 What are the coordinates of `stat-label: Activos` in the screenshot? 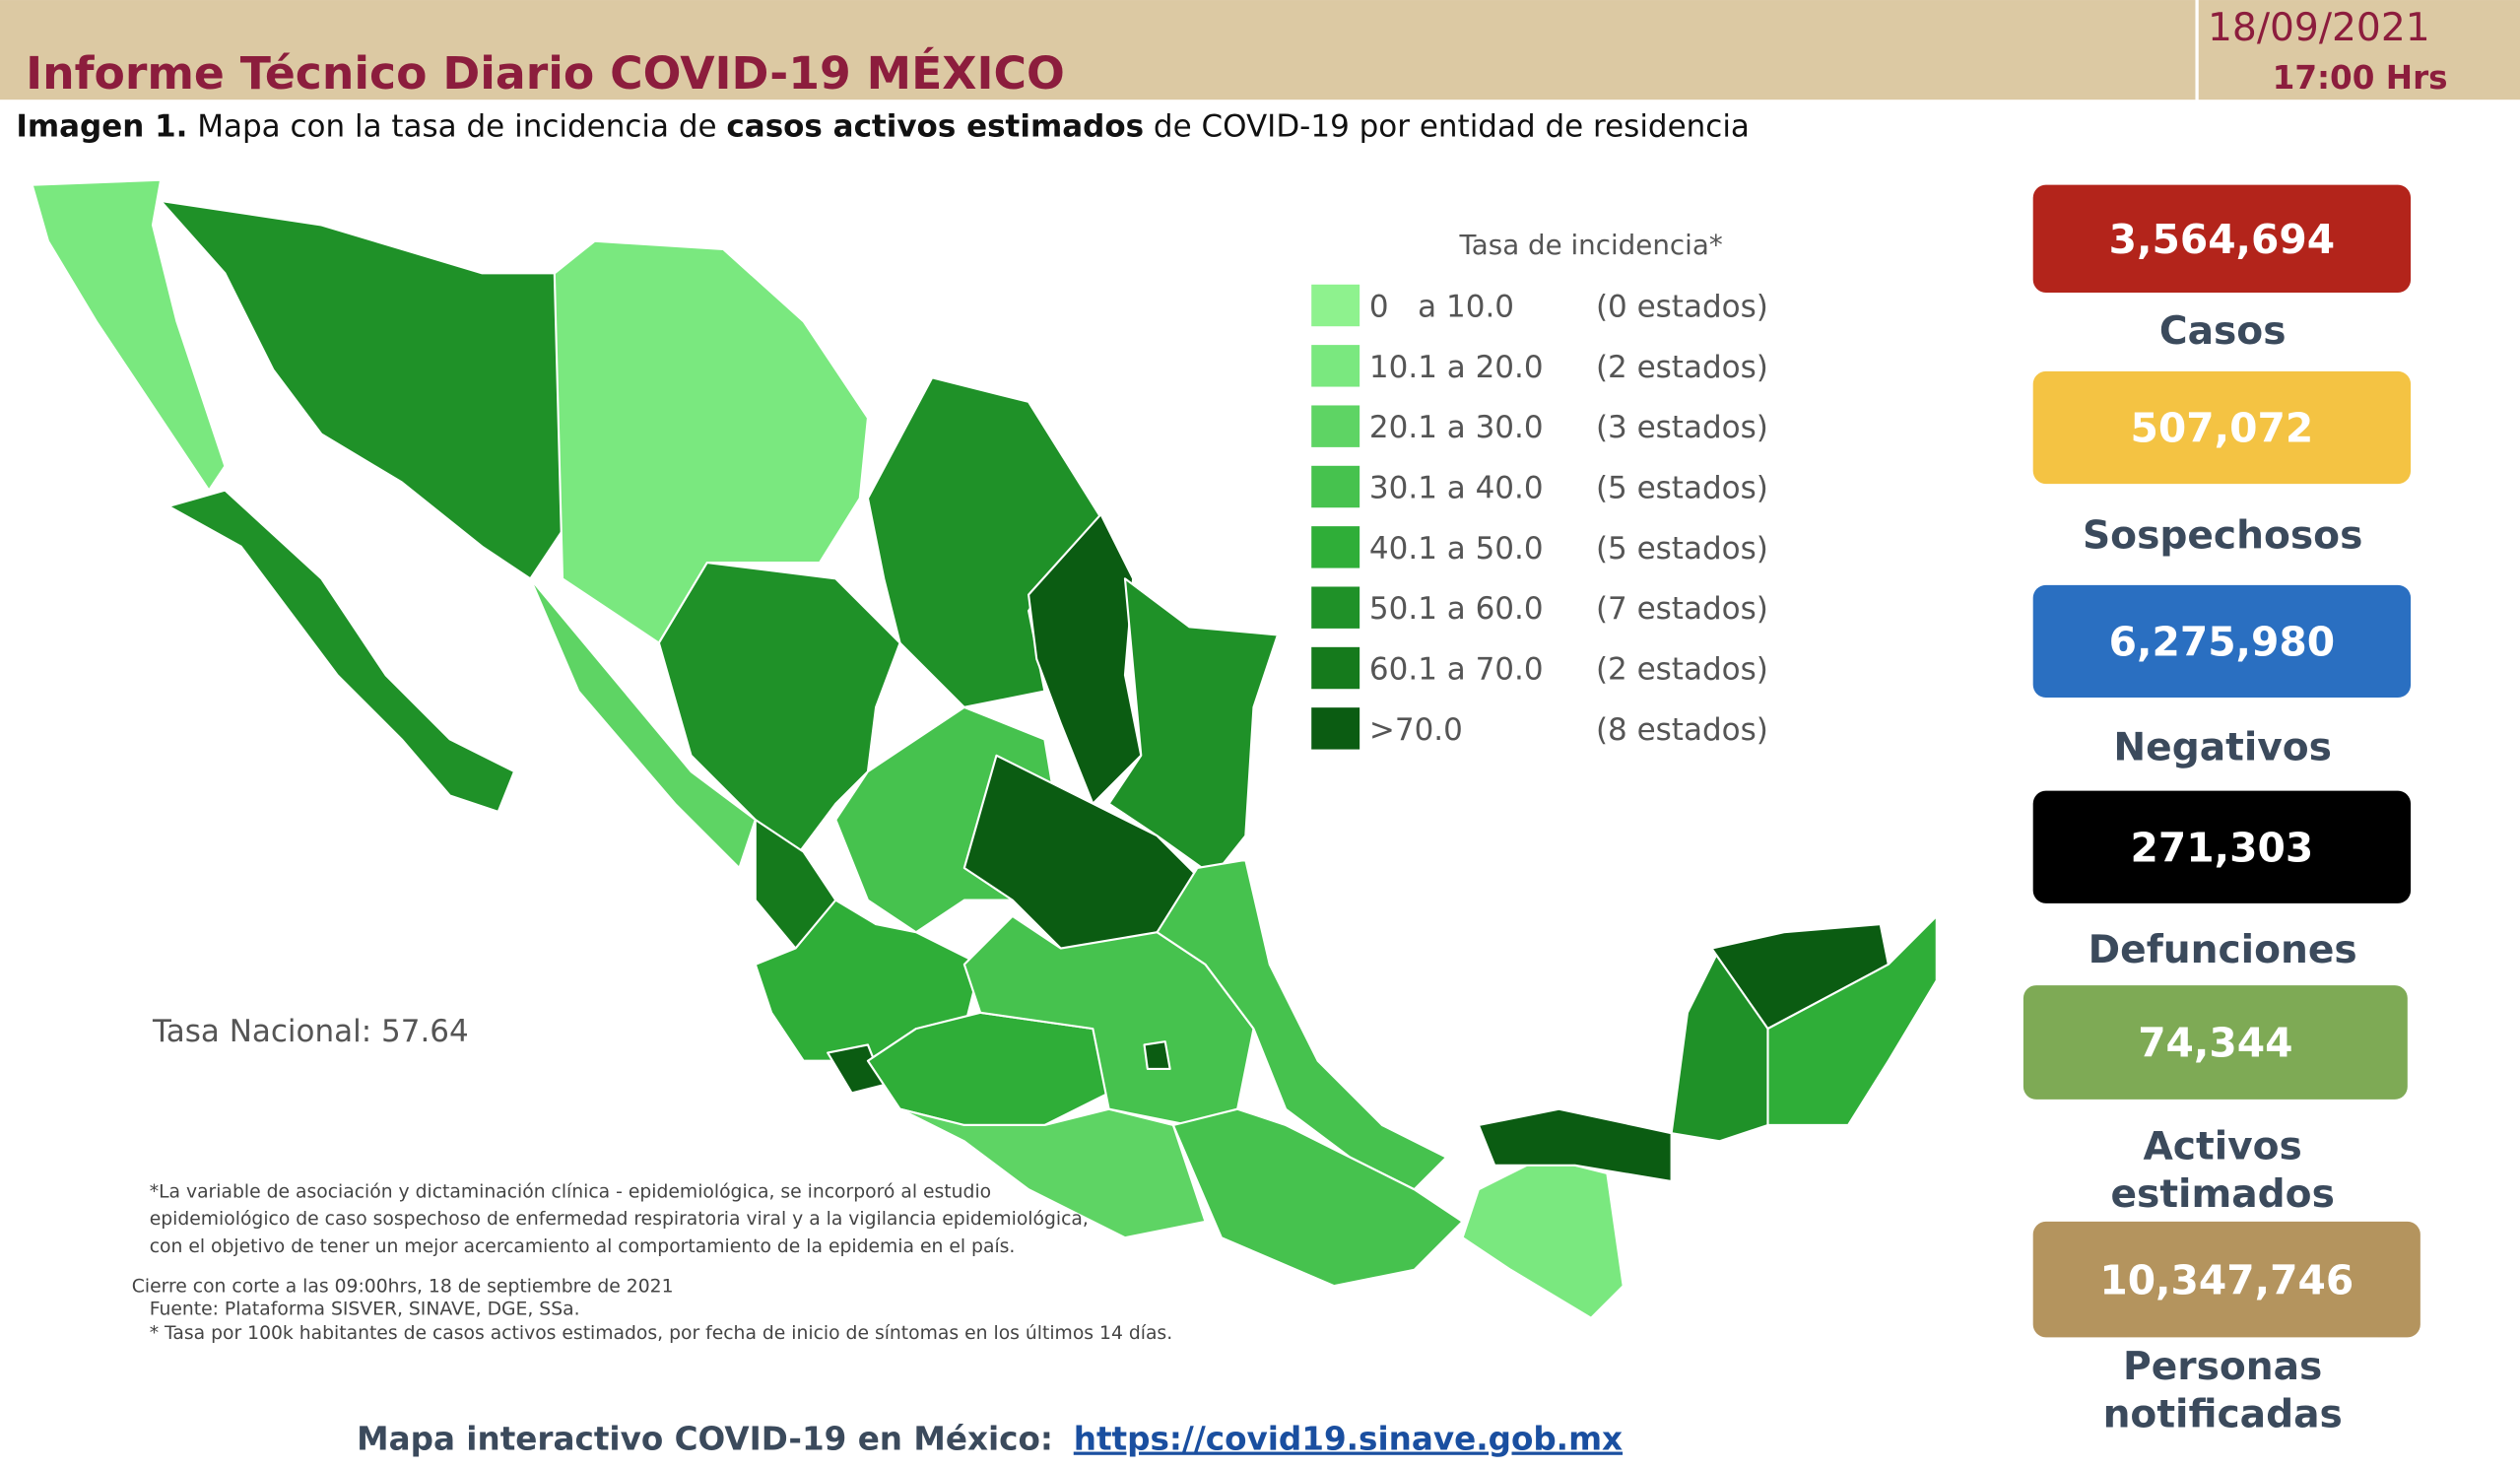 It's located at (2223, 1146).